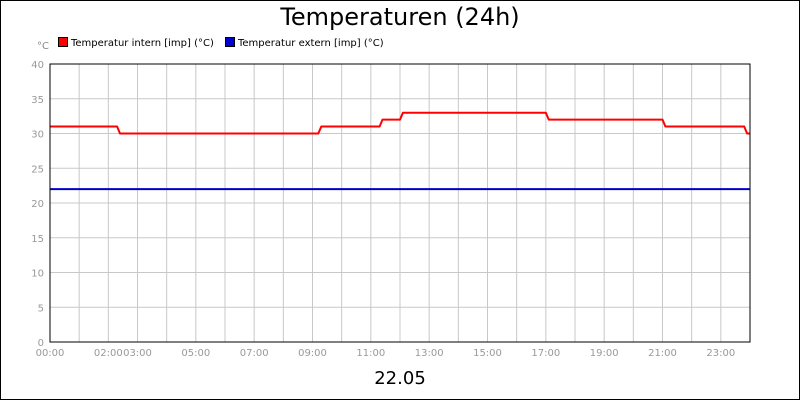 This screenshot has height=400, width=800. I want to click on x-tick-label: 05:00, so click(195, 353).